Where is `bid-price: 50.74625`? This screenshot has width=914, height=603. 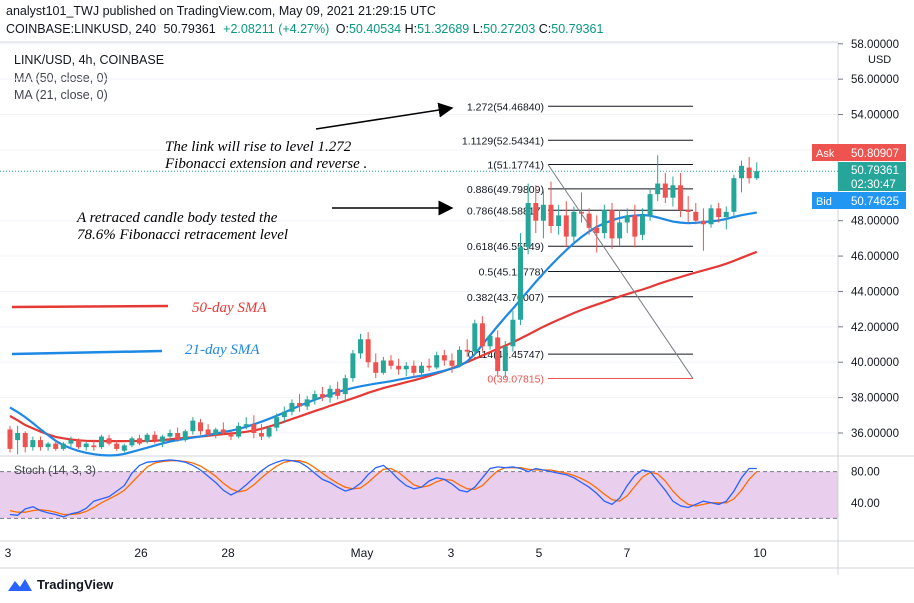 bid-price: 50.74625 is located at coordinates (875, 202).